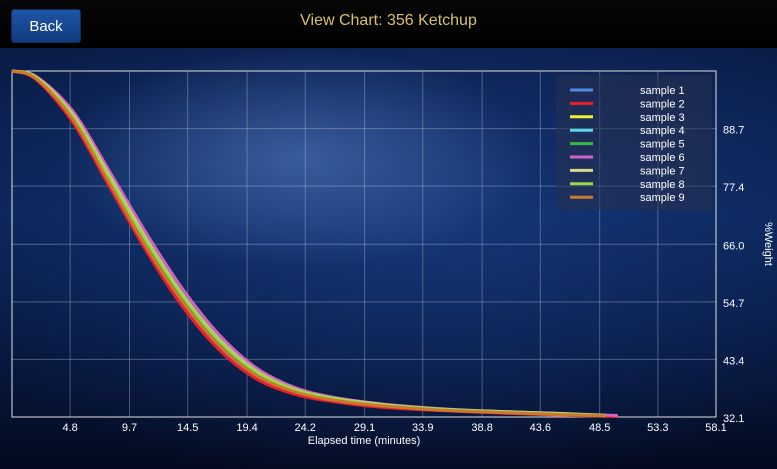 The width and height of the screenshot is (777, 469). What do you see at coordinates (364, 441) in the screenshot?
I see `x-axis-label: Elapsed time (minutes)` at bounding box center [364, 441].